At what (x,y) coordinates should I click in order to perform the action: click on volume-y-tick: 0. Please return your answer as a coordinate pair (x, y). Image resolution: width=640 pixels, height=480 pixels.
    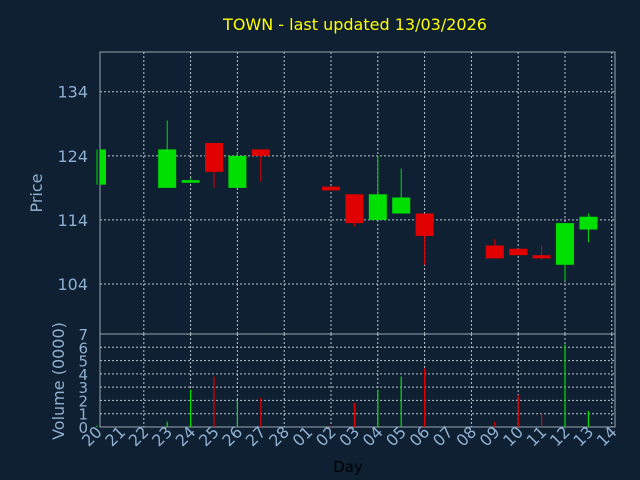
    Looking at the image, I should click on (83, 428).